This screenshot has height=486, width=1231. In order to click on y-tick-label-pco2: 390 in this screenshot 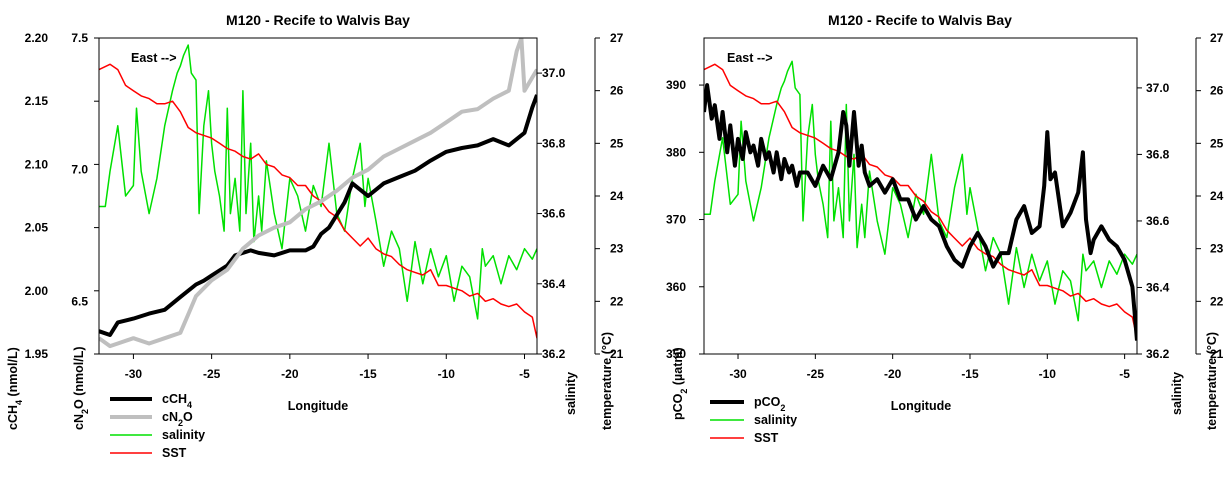, I will do `click(676, 85)`.